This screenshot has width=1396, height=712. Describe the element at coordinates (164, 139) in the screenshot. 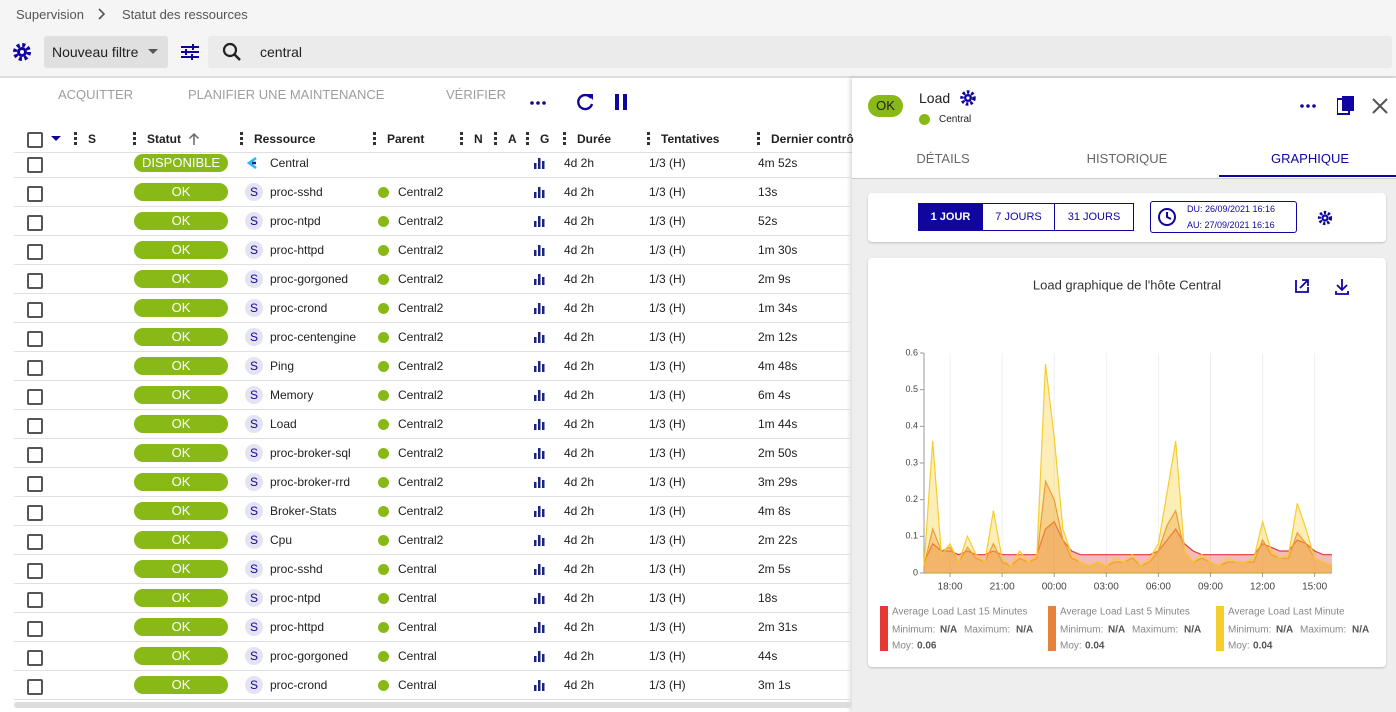

I see `column-header: Statut` at that location.